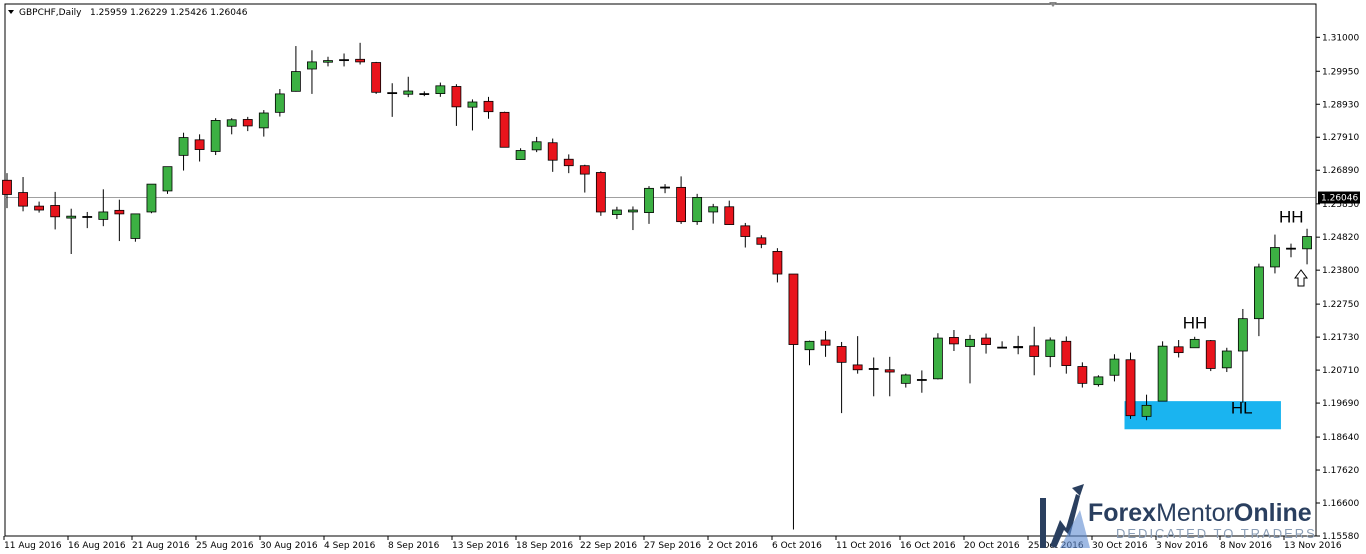 This screenshot has height=554, width=1366. I want to click on price-tick-label: 1.16600, so click(1340, 504).